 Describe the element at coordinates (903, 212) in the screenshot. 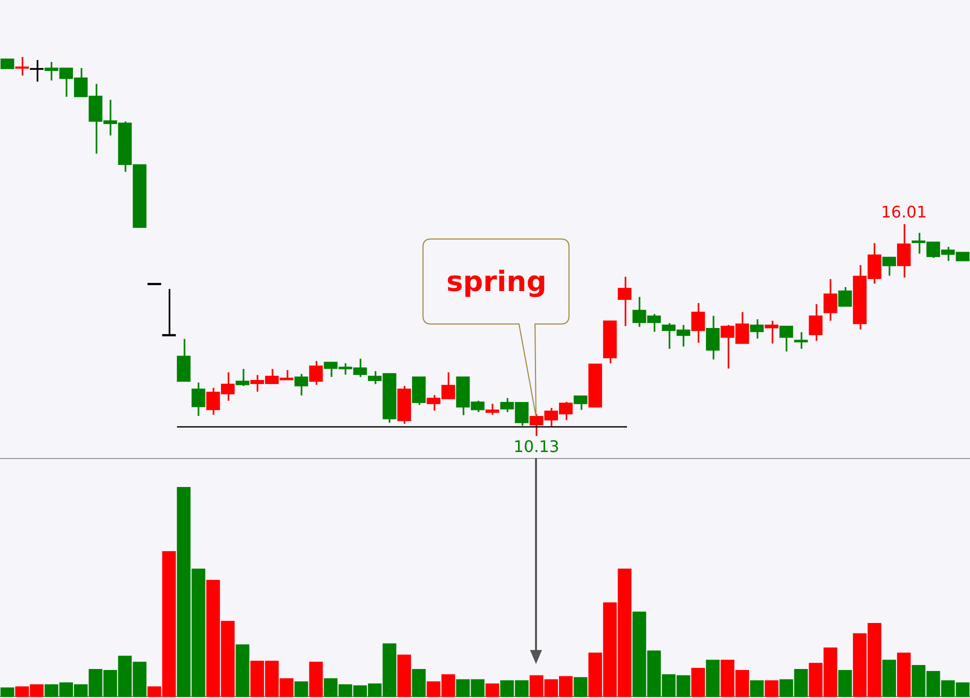

I see `annotation: 16.01` at that location.